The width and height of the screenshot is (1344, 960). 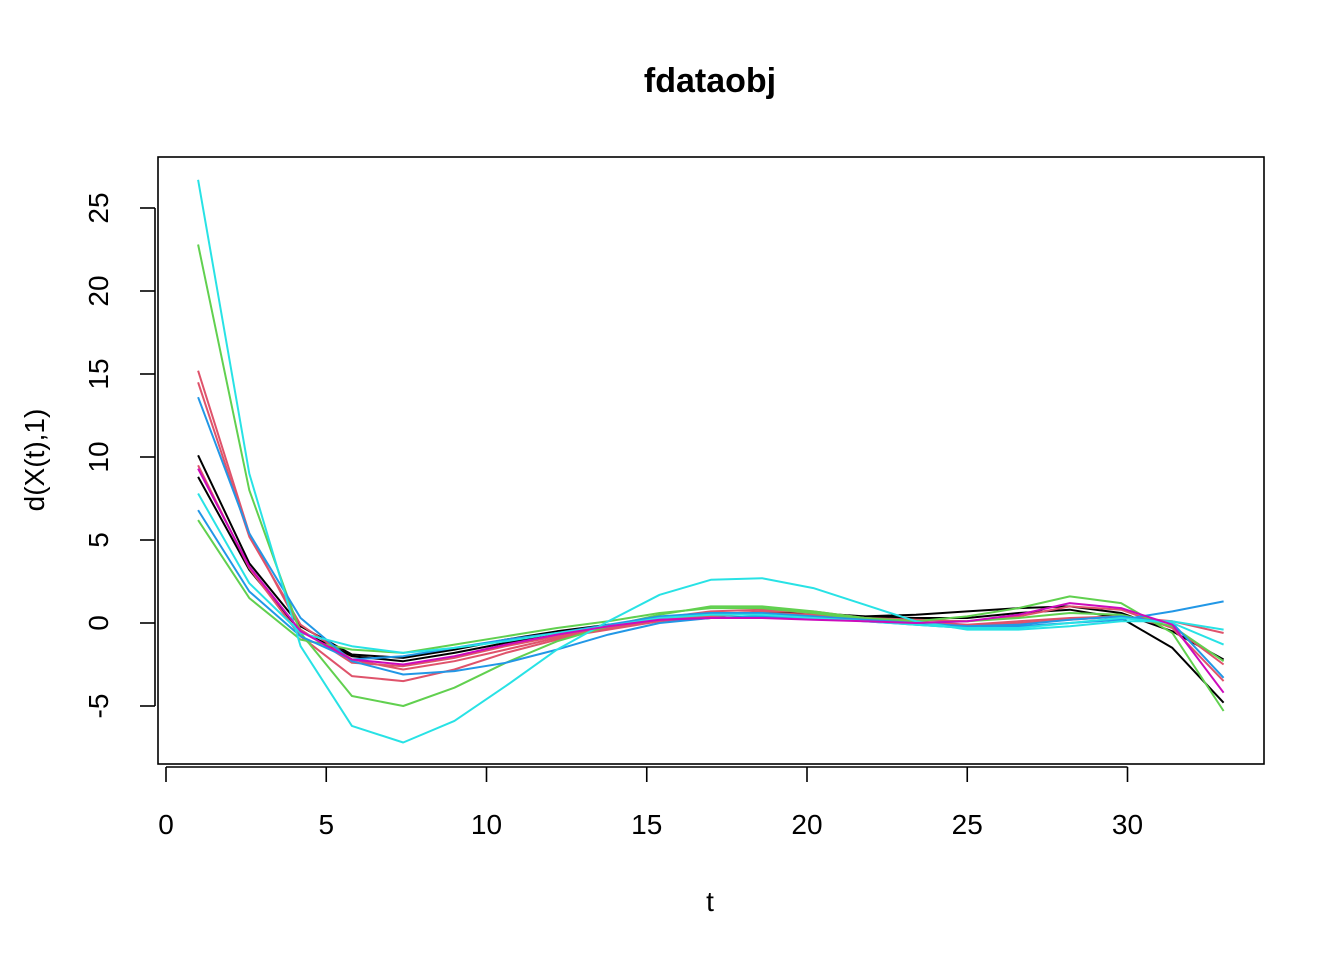 I want to click on y-tick-label: 25, so click(x=98, y=207).